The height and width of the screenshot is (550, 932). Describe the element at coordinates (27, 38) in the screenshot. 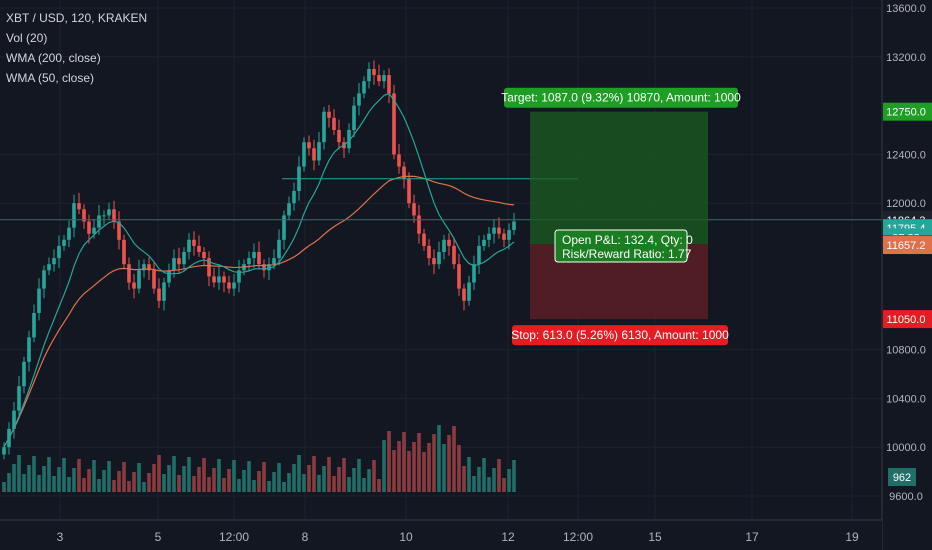

I see `legend-volume: Vol (20)` at that location.